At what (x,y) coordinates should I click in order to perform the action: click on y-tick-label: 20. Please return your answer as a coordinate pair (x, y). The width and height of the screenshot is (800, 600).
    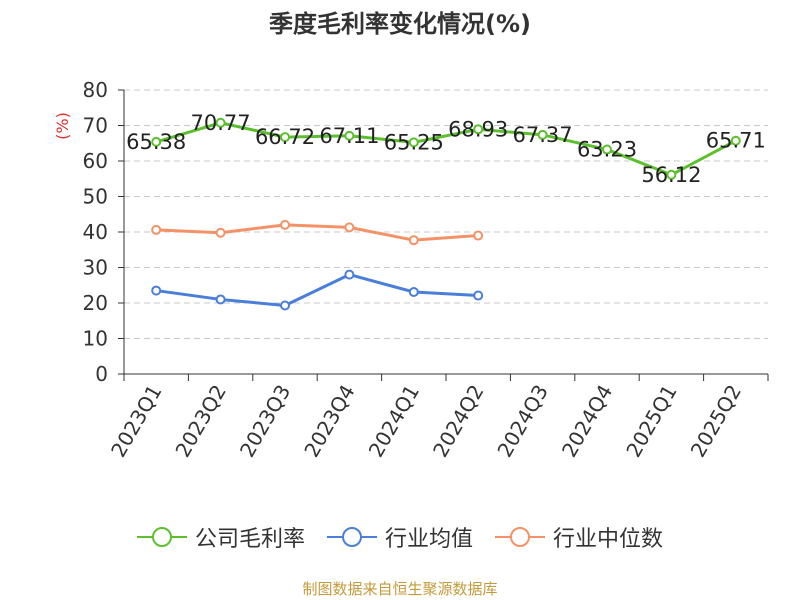
    Looking at the image, I should click on (95, 303).